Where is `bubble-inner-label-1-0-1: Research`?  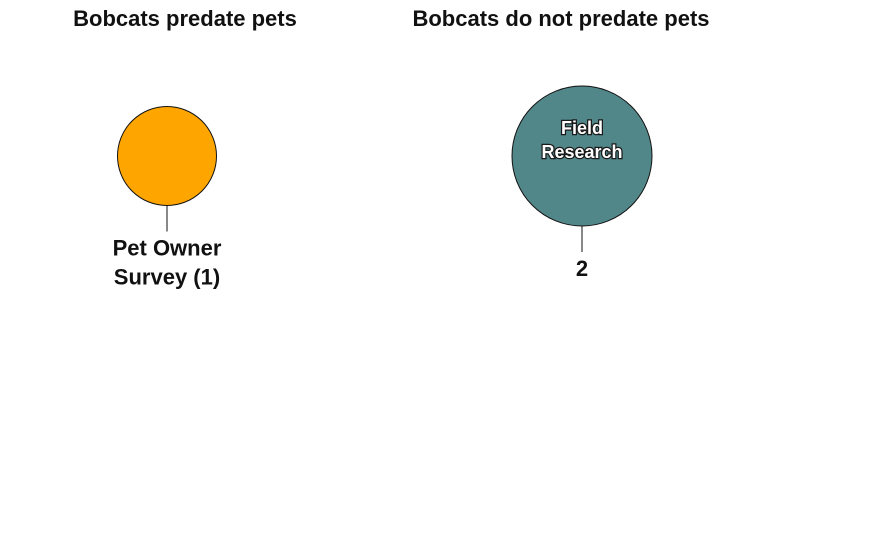 bubble-inner-label-1-0-1: Research is located at coordinates (581, 152).